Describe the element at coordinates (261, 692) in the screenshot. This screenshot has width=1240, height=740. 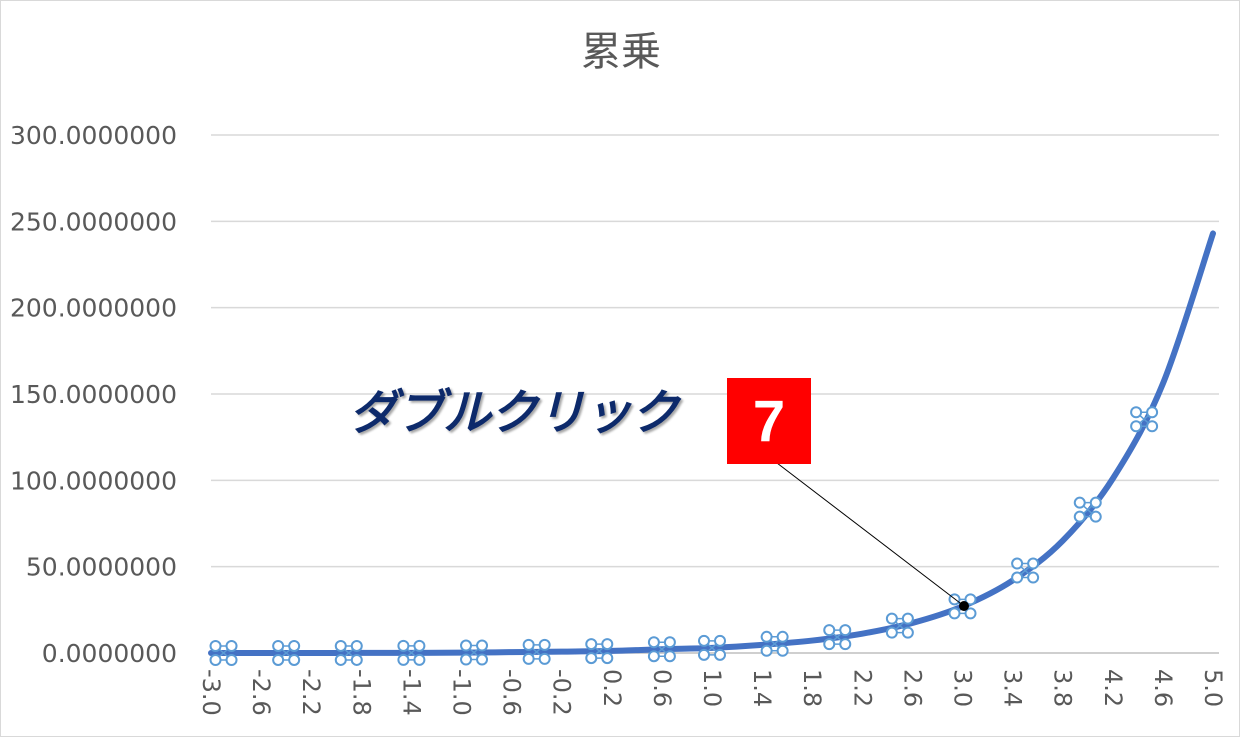
I see `x-tick-label: -2.6` at that location.